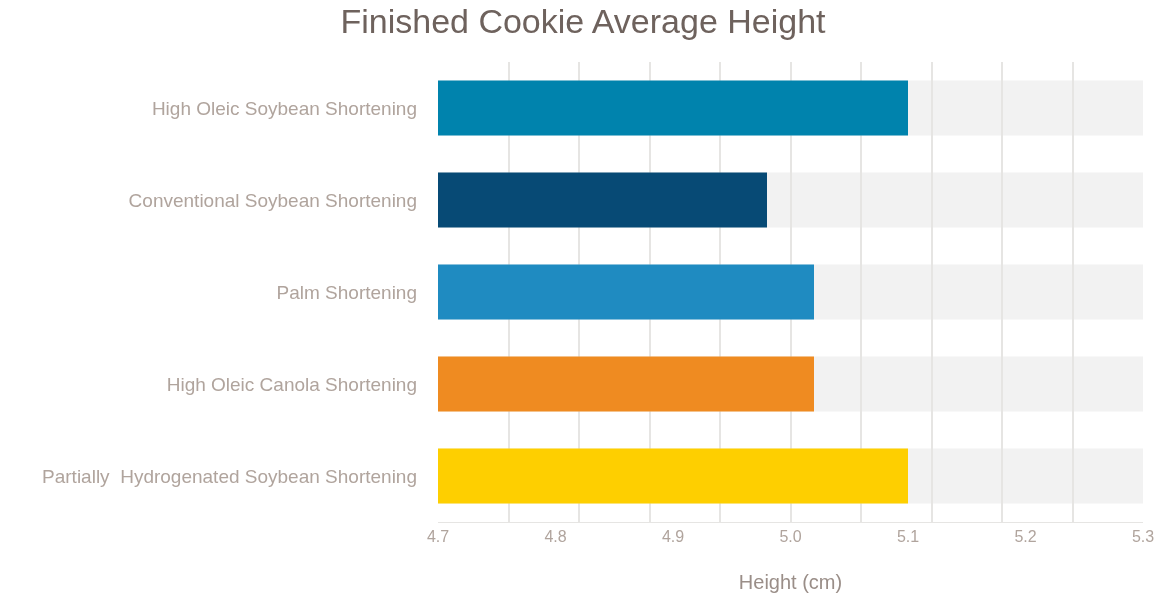 This screenshot has height=614, width=1166. I want to click on x-tick-label: 4.8, so click(555, 537).